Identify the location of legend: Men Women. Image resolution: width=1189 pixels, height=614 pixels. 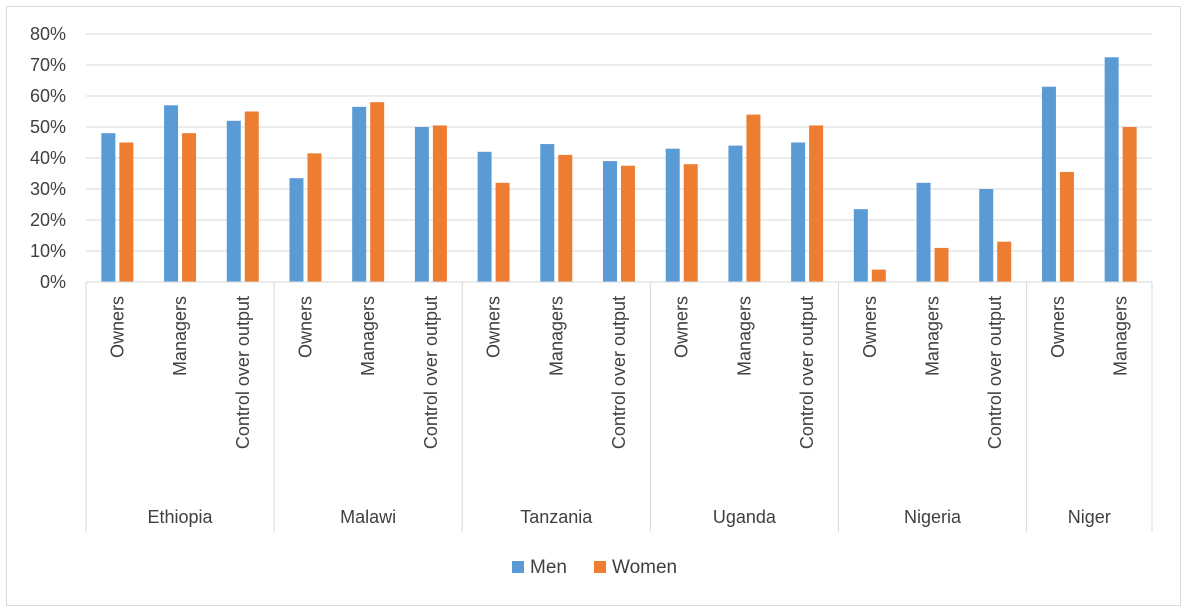
(594, 567).